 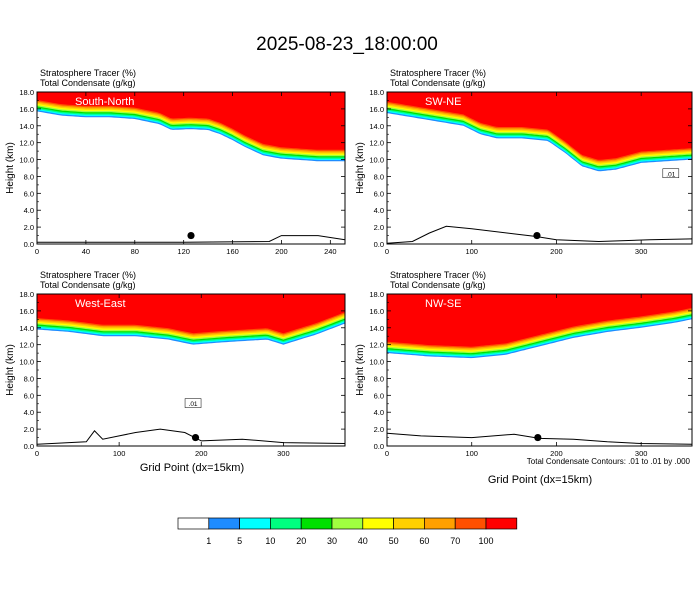 I want to click on colorbar-label: 50, so click(x=394, y=541).